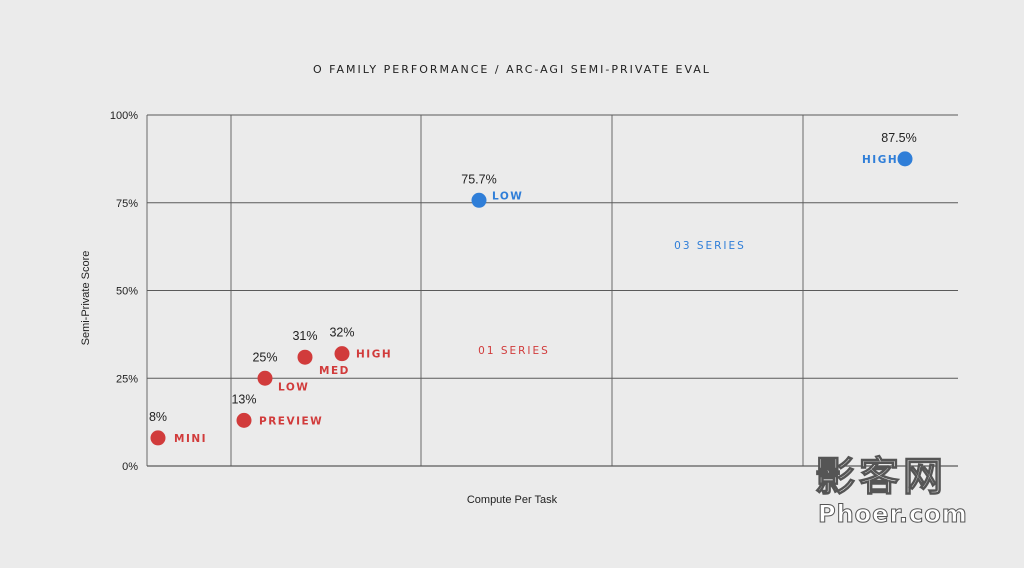 The width and height of the screenshot is (1024, 568). I want to click on watermark: 影客网 Phoer.com, so click(891, 490).